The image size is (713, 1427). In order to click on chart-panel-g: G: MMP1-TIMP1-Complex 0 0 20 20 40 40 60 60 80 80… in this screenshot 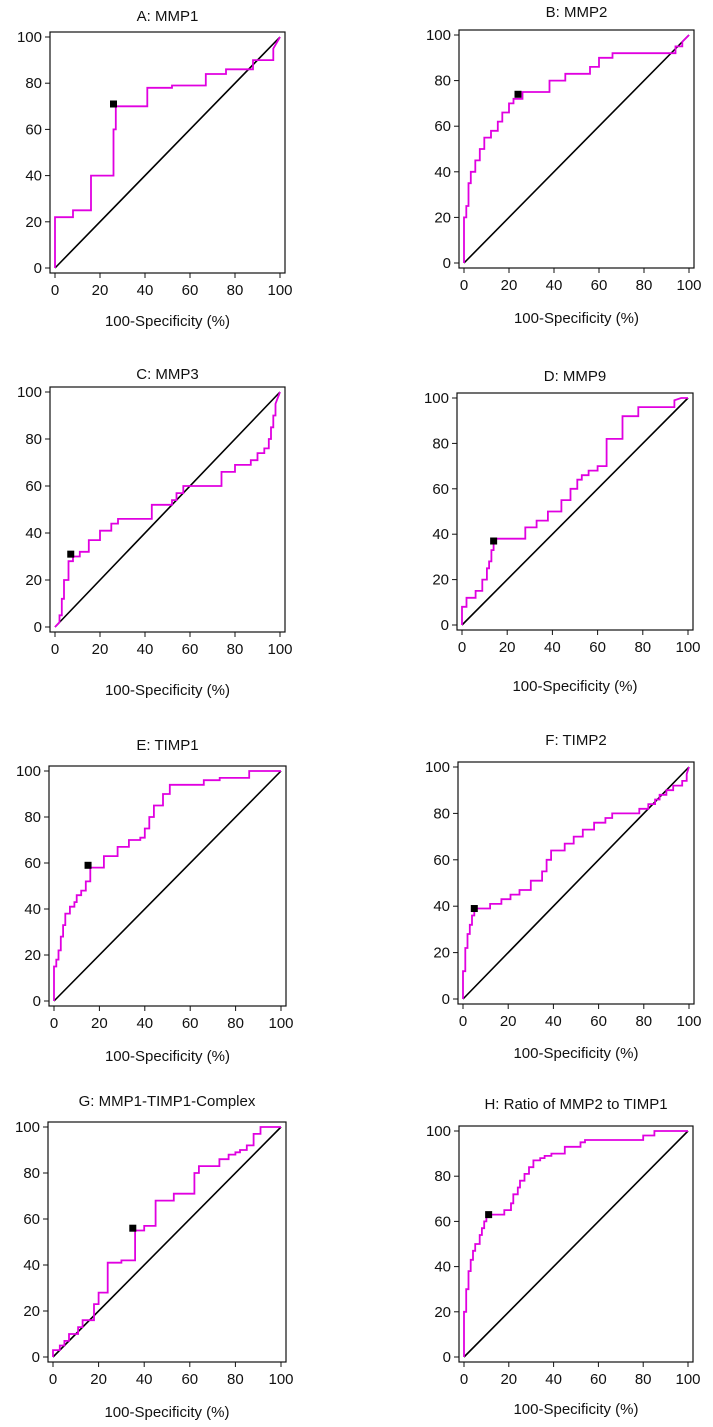, I will do `click(178, 1248)`.